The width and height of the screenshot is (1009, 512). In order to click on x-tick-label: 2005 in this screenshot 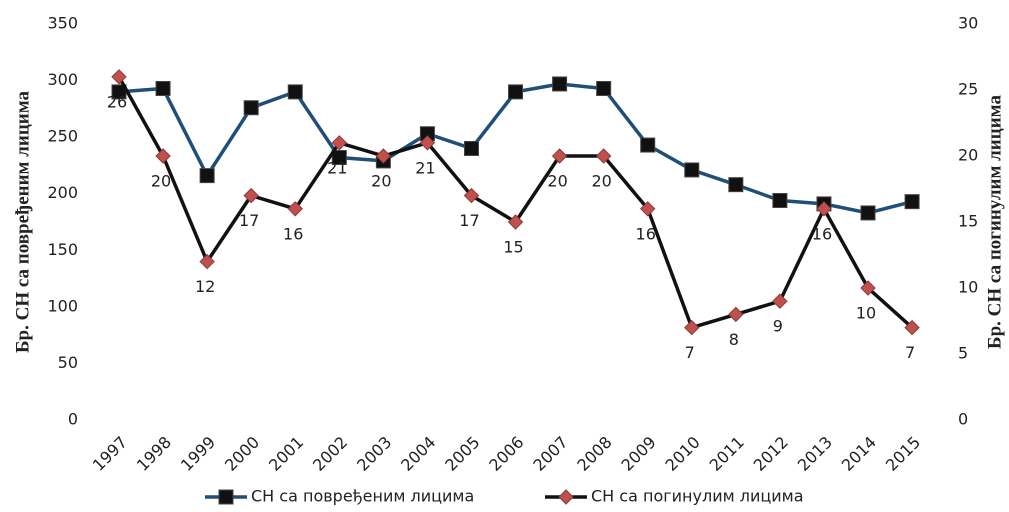, I will do `click(462, 454)`.